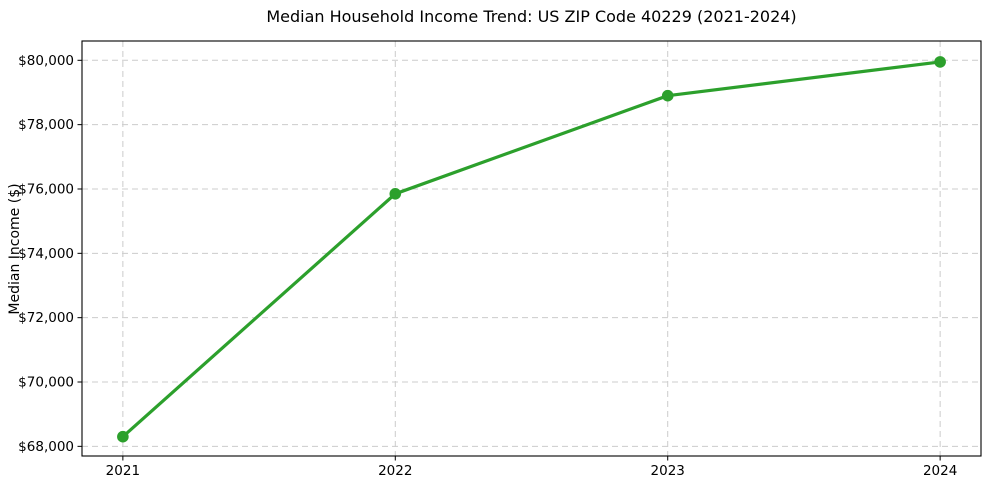 The width and height of the screenshot is (989, 490). I want to click on y-tick-label: $80,000, so click(46, 61).